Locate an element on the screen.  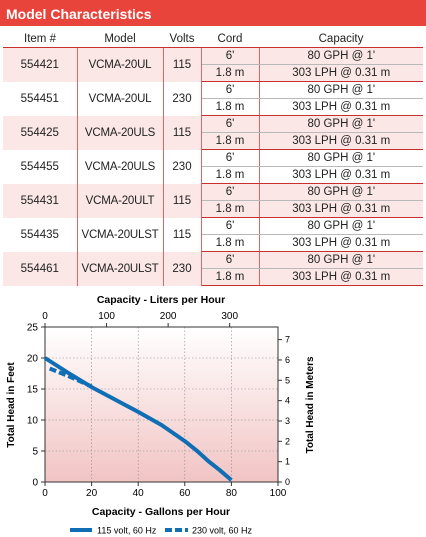
item-number-cell: 554461 is located at coordinates (40, 268).